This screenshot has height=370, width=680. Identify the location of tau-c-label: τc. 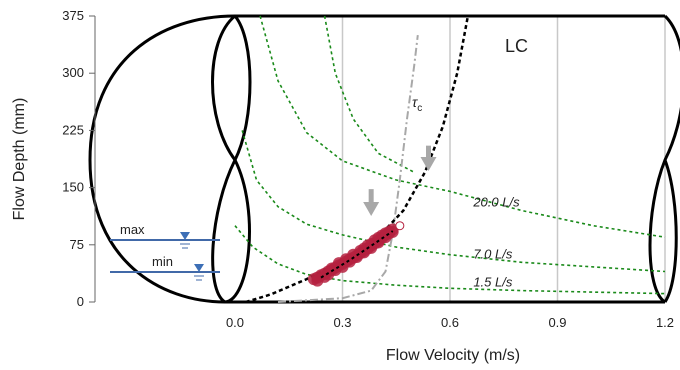
(417, 104).